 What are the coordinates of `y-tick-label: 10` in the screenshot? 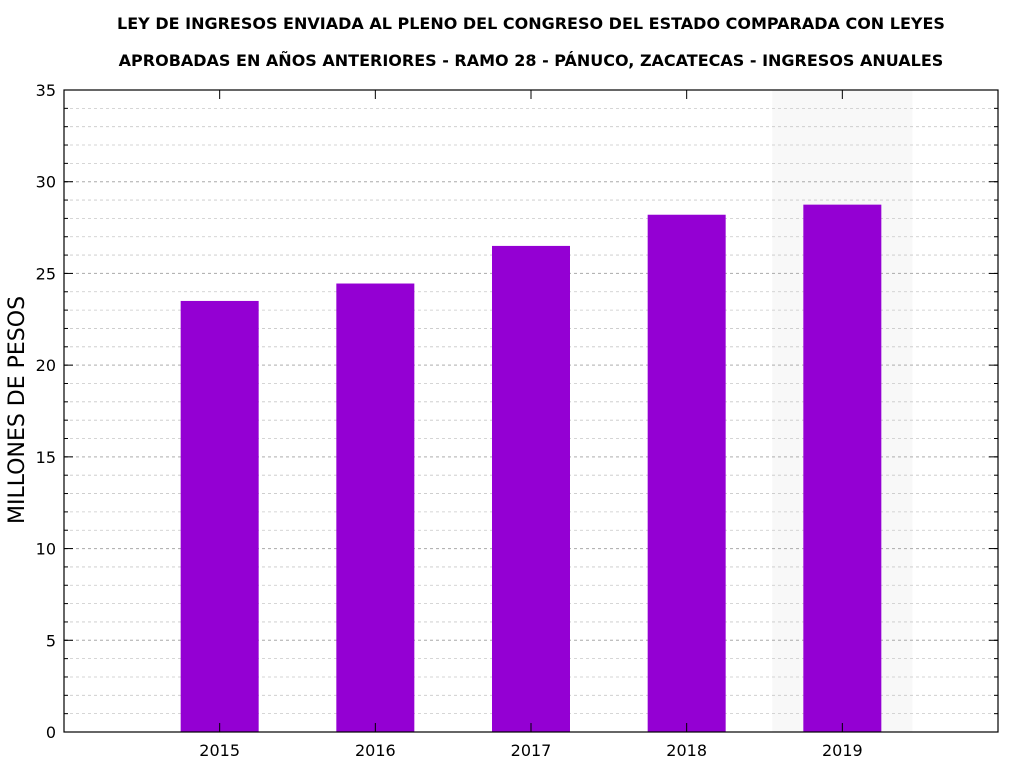 It's located at (46, 549).